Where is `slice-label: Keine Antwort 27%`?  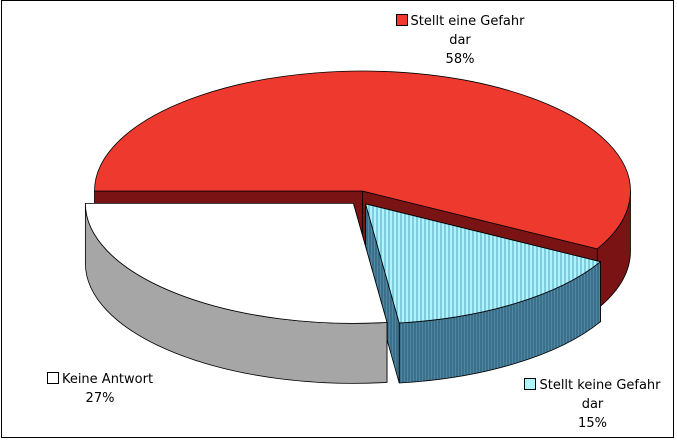
slice-label: Keine Antwort 27% is located at coordinates (100, 389).